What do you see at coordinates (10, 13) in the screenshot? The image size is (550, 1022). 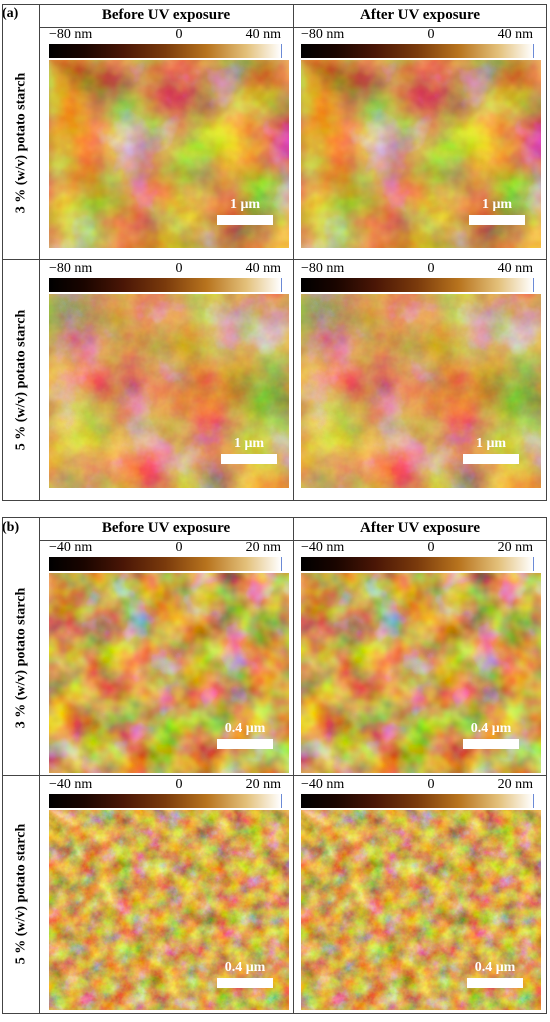 I see `panel-label-a: (a)` at bounding box center [10, 13].